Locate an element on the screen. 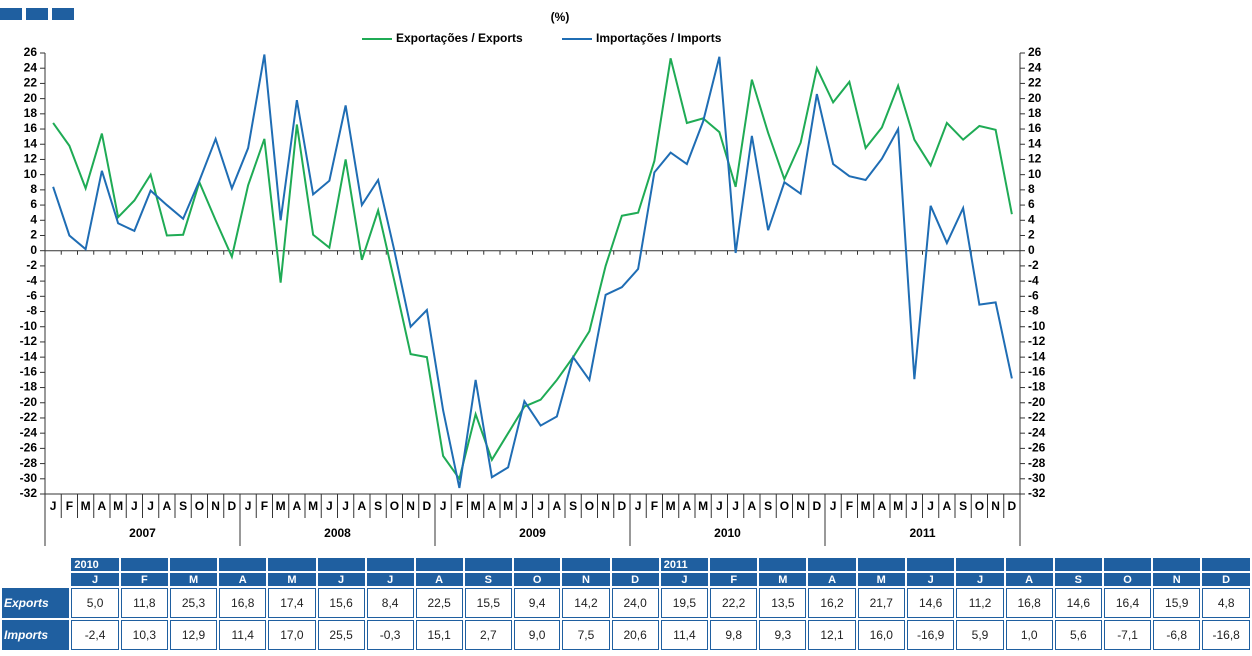 Image resolution: width=1252 pixels, height=656 pixels. legend-label: Exportações / Exports is located at coordinates (459, 38).